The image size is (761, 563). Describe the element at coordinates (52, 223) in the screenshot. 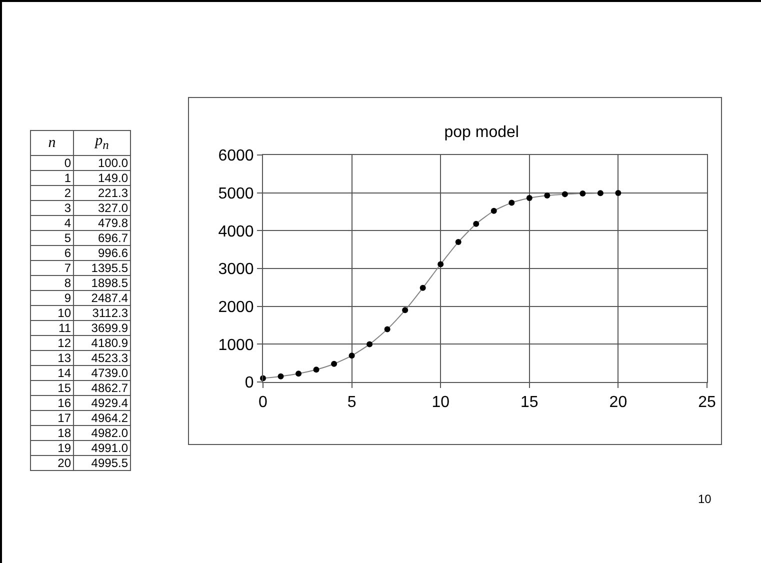

I see `y-tick-label: 4` at that location.